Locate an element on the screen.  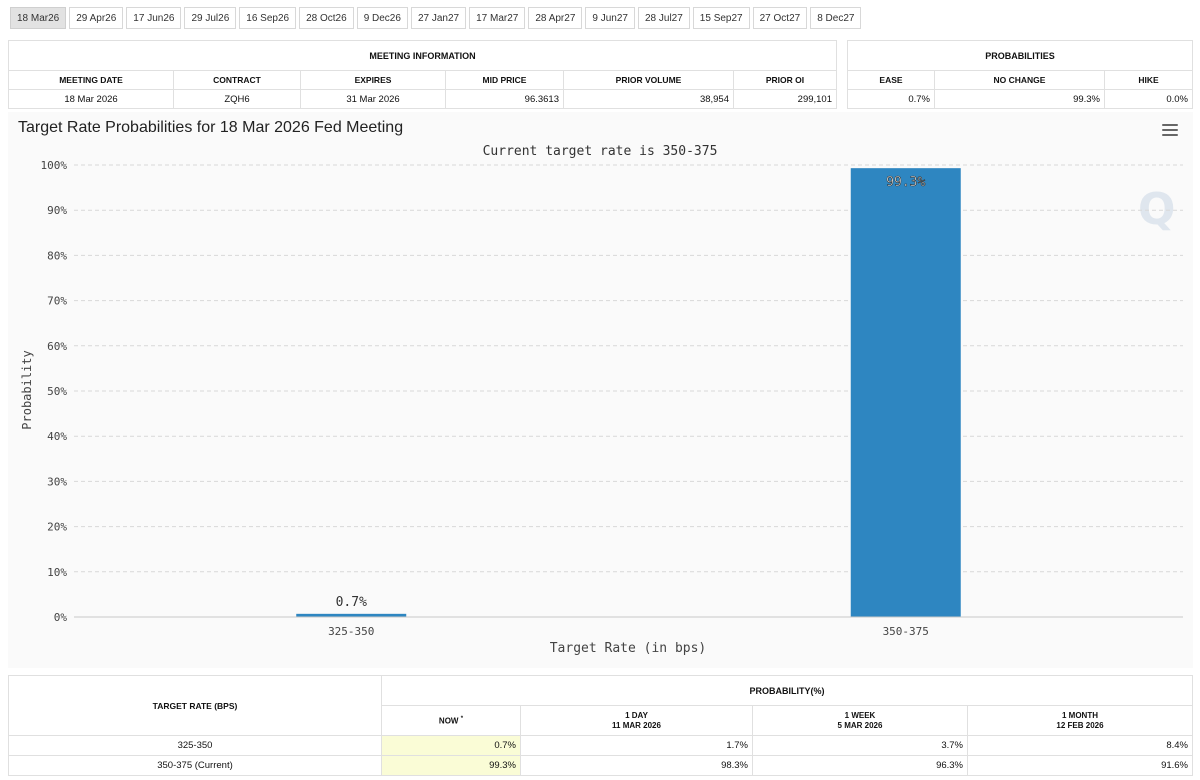
tab-meeting: 27 Jan27 is located at coordinates (438, 18).